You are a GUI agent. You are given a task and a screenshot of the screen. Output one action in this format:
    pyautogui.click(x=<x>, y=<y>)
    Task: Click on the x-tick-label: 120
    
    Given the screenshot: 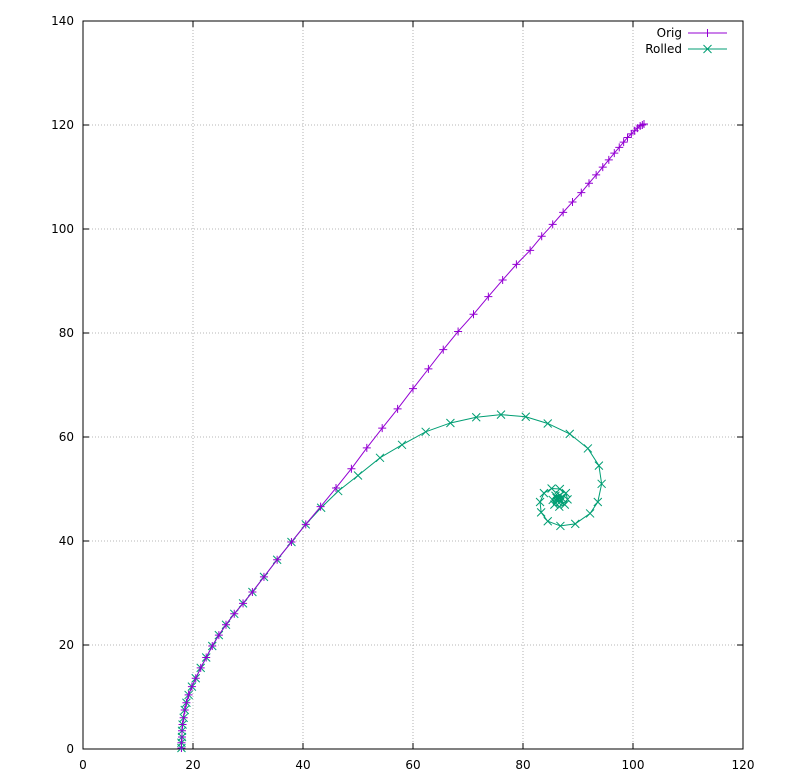 What is the action you would take?
    pyautogui.click(x=743, y=765)
    